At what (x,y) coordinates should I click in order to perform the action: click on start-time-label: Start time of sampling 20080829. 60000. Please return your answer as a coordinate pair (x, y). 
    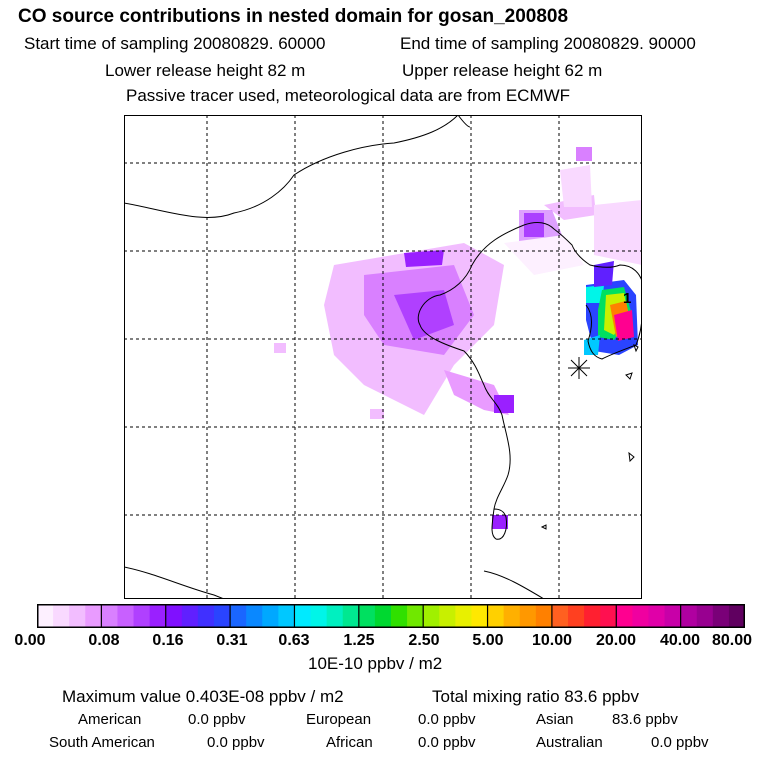
    Looking at the image, I should click on (175, 43).